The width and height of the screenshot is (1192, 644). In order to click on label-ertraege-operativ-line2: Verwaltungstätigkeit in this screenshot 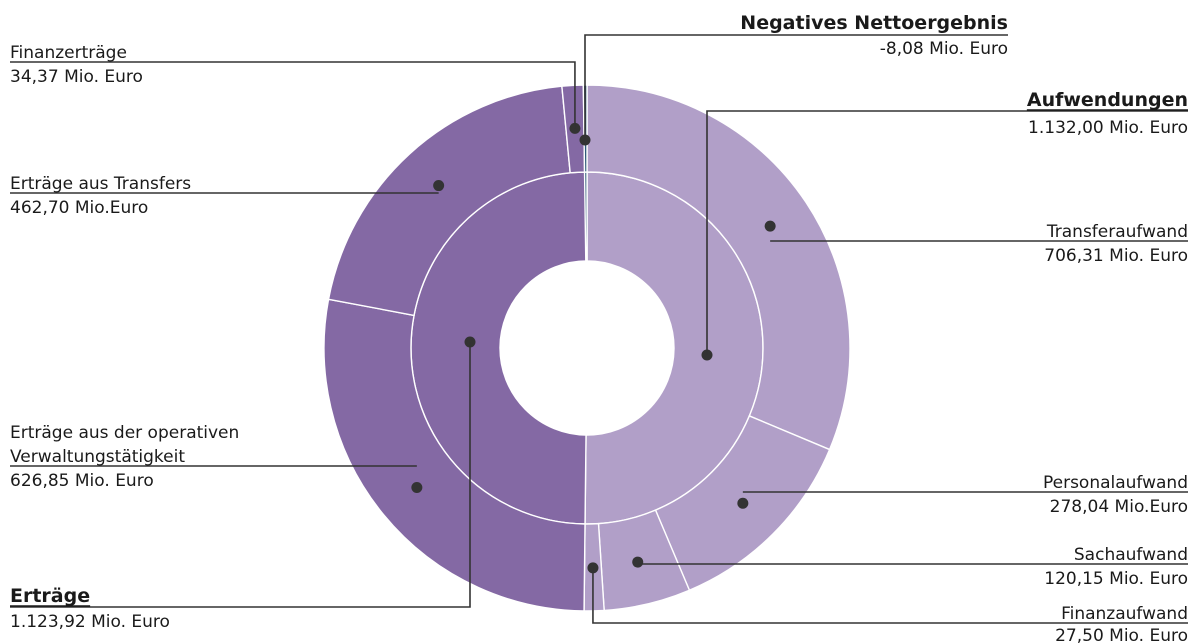, I will do `click(97, 457)`.